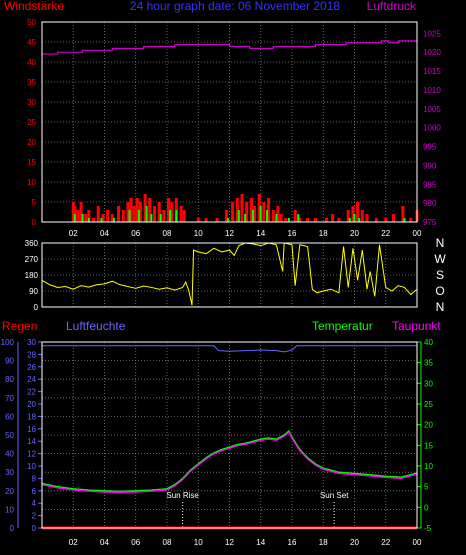 This screenshot has width=466, height=555. What do you see at coordinates (323, 542) in the screenshot?
I see `temp-x-tick-label: 18` at bounding box center [323, 542].